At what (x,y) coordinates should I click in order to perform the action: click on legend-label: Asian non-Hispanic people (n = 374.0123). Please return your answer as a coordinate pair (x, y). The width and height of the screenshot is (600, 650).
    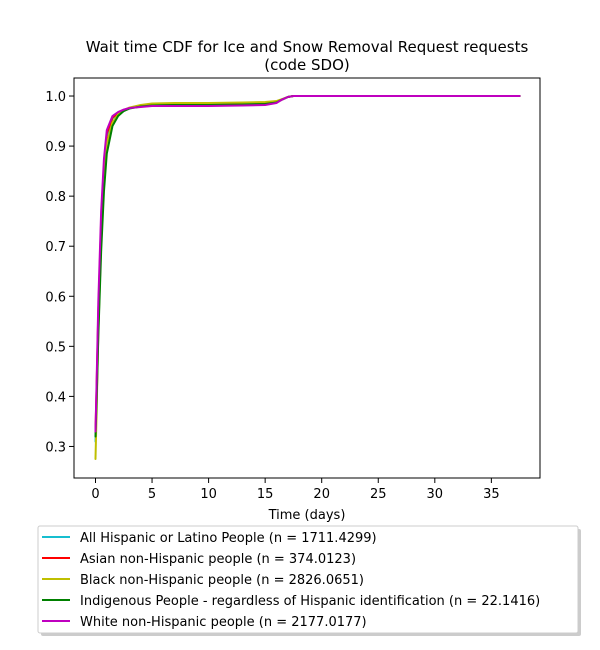
    Looking at the image, I should click on (218, 559).